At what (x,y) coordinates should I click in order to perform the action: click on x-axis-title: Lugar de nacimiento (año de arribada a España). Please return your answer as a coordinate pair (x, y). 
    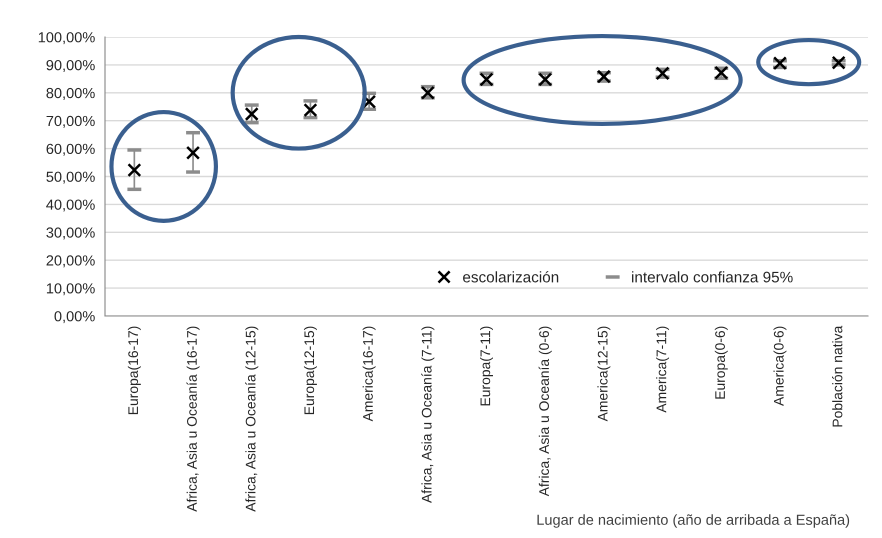
    Looking at the image, I should click on (693, 521).